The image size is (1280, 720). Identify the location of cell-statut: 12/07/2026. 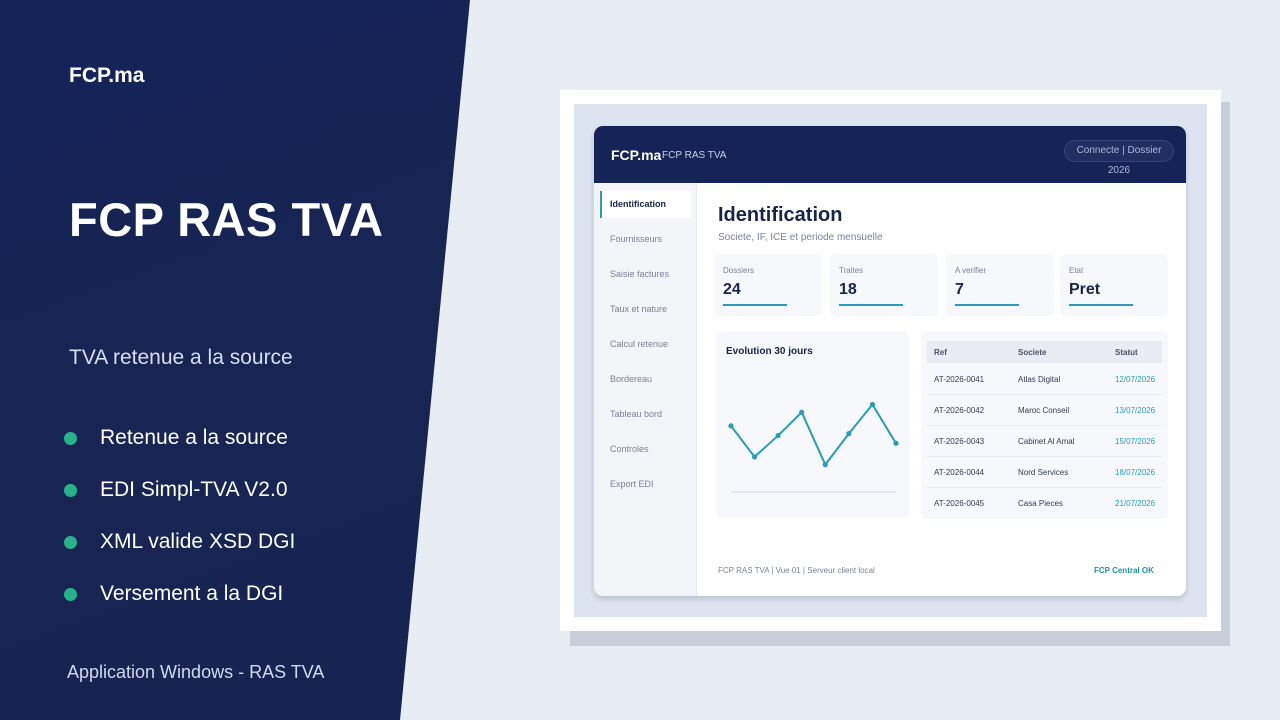
(1135, 379).